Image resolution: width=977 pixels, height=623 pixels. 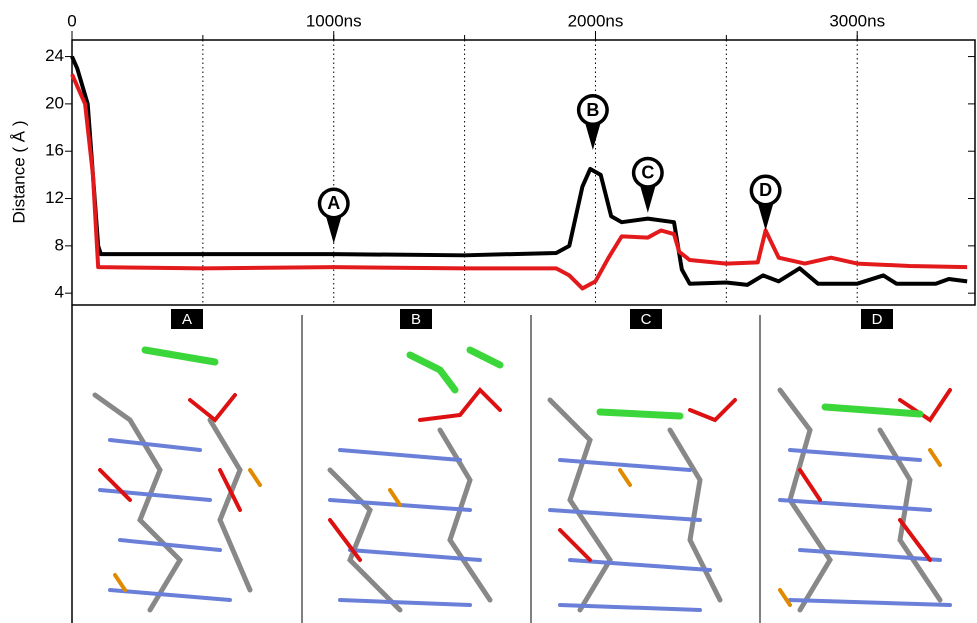 I want to click on x-tick-label: 2000ns, so click(x=596, y=20).